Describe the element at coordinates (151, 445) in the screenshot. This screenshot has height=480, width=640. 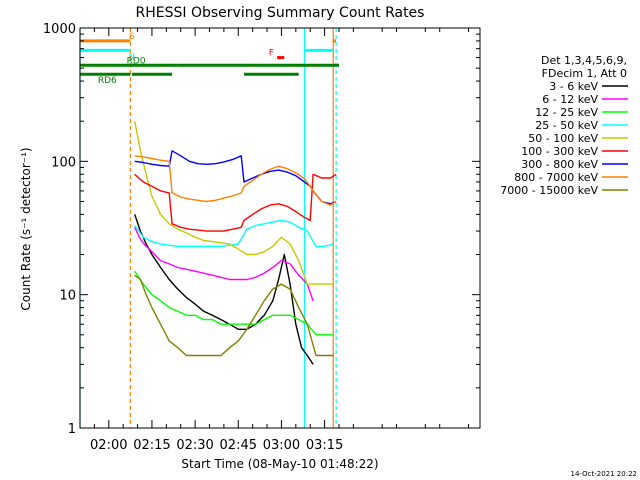
I see `x-tick-label-1: 02:15` at that location.